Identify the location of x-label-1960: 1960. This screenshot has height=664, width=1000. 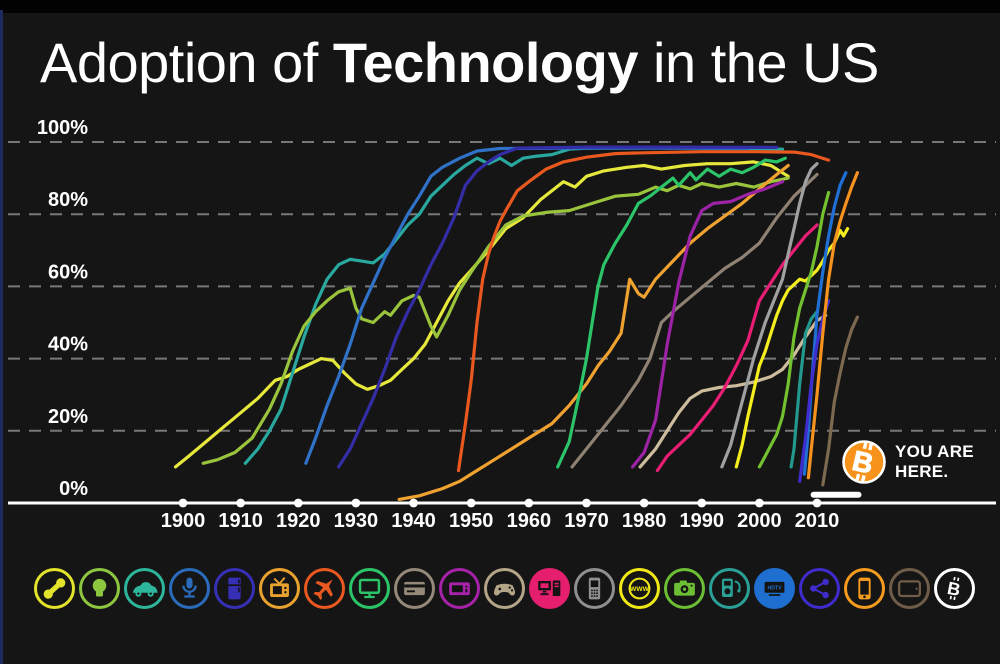
(529, 521).